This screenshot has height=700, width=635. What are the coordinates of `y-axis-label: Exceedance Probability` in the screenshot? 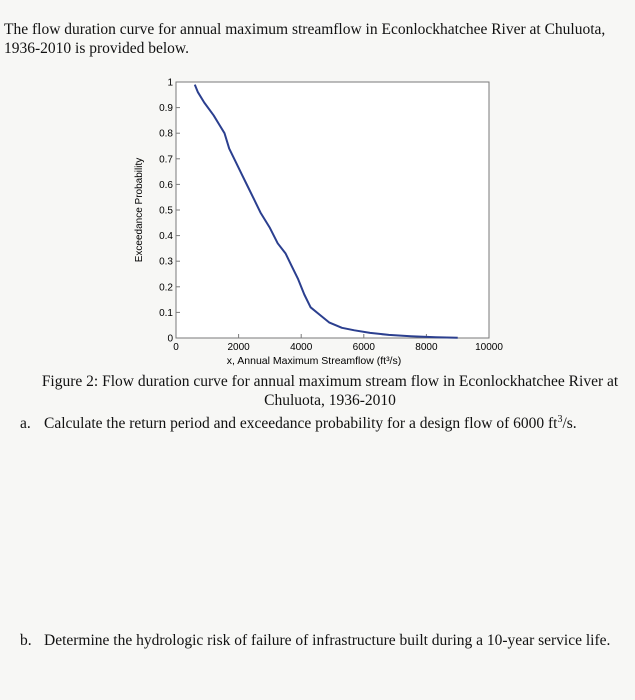 It's located at (139, 210).